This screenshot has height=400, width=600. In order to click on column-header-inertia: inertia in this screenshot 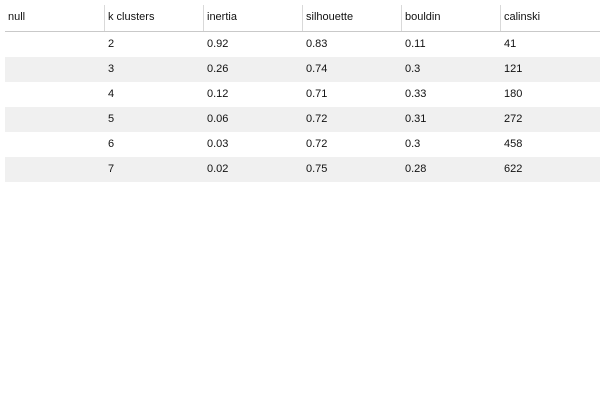, I will do `click(252, 18)`.